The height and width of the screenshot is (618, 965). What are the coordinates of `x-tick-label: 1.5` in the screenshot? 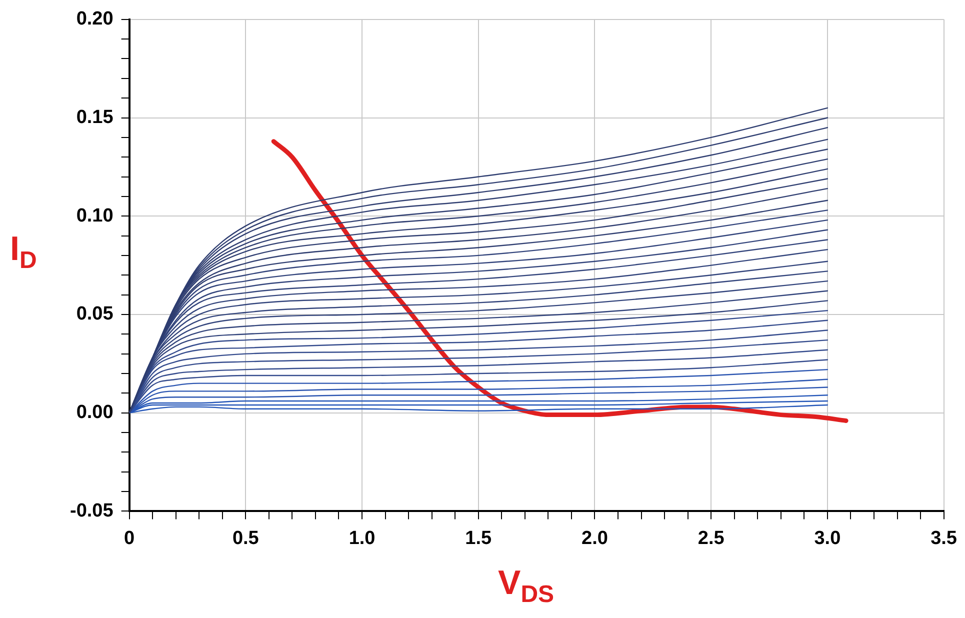 It's located at (478, 538).